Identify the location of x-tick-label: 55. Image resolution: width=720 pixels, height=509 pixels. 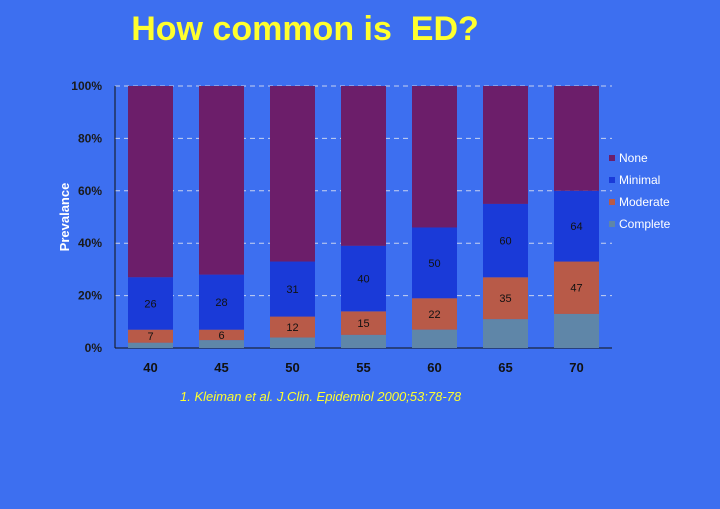
(363, 367).